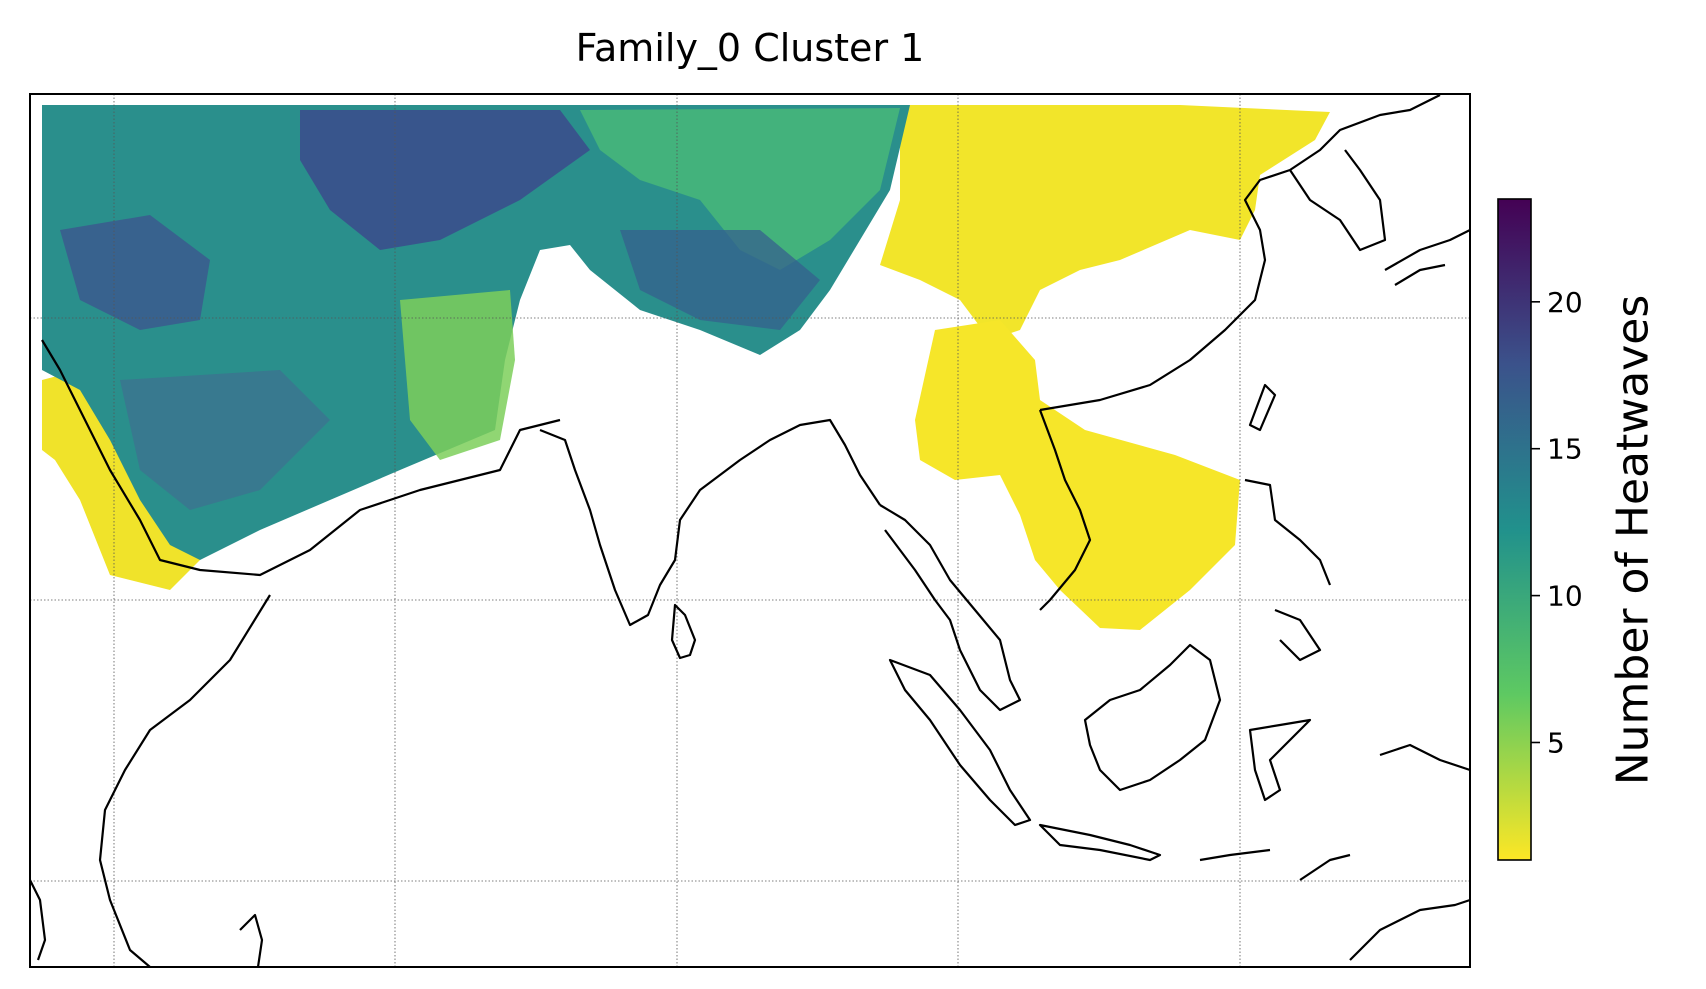  I want to click on field-region-indochina, so click(1077, 475).